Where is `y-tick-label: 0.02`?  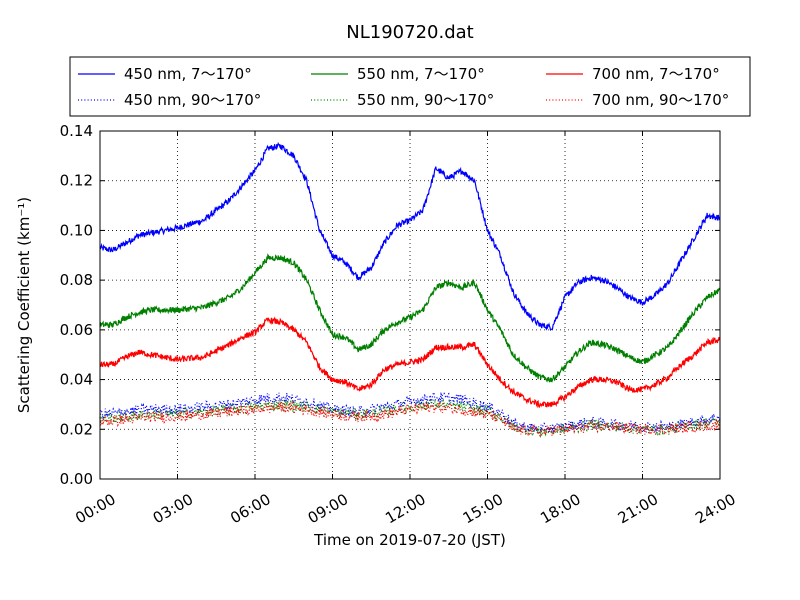 y-tick-label: 0.02 is located at coordinates (76, 429).